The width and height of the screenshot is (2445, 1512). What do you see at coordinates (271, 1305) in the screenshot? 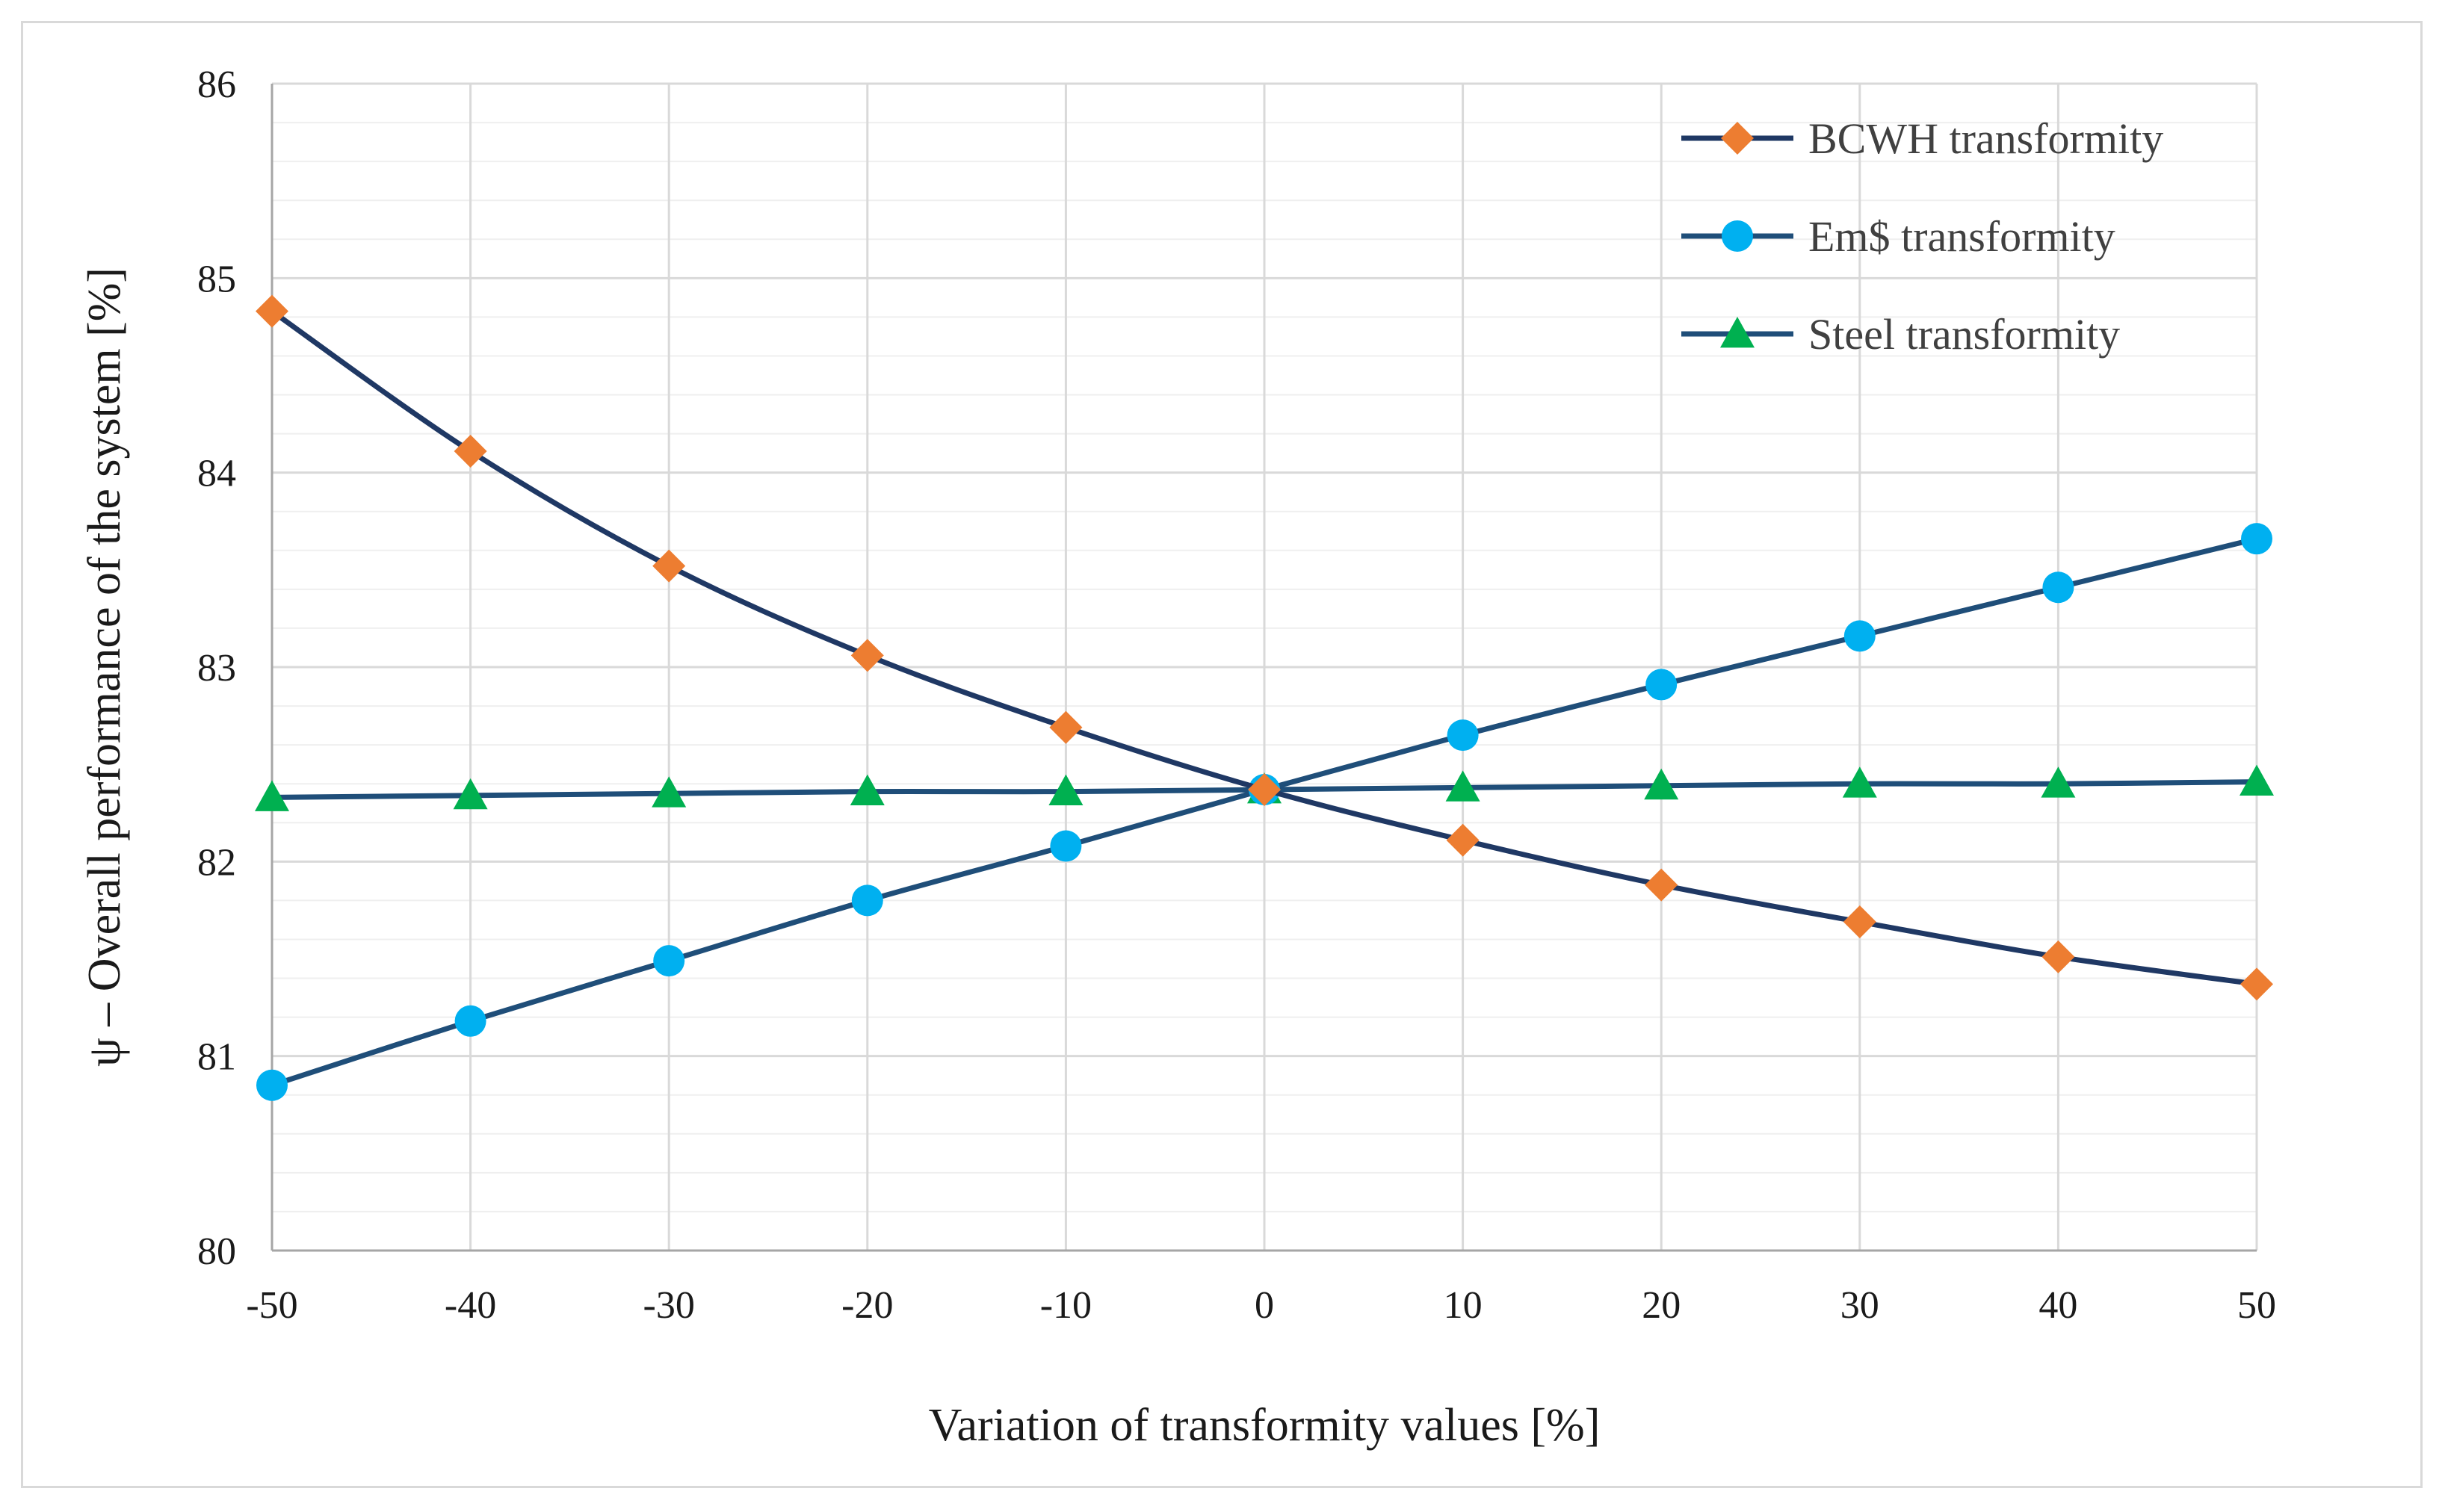
I see `x-tick-label: -50` at bounding box center [271, 1305].